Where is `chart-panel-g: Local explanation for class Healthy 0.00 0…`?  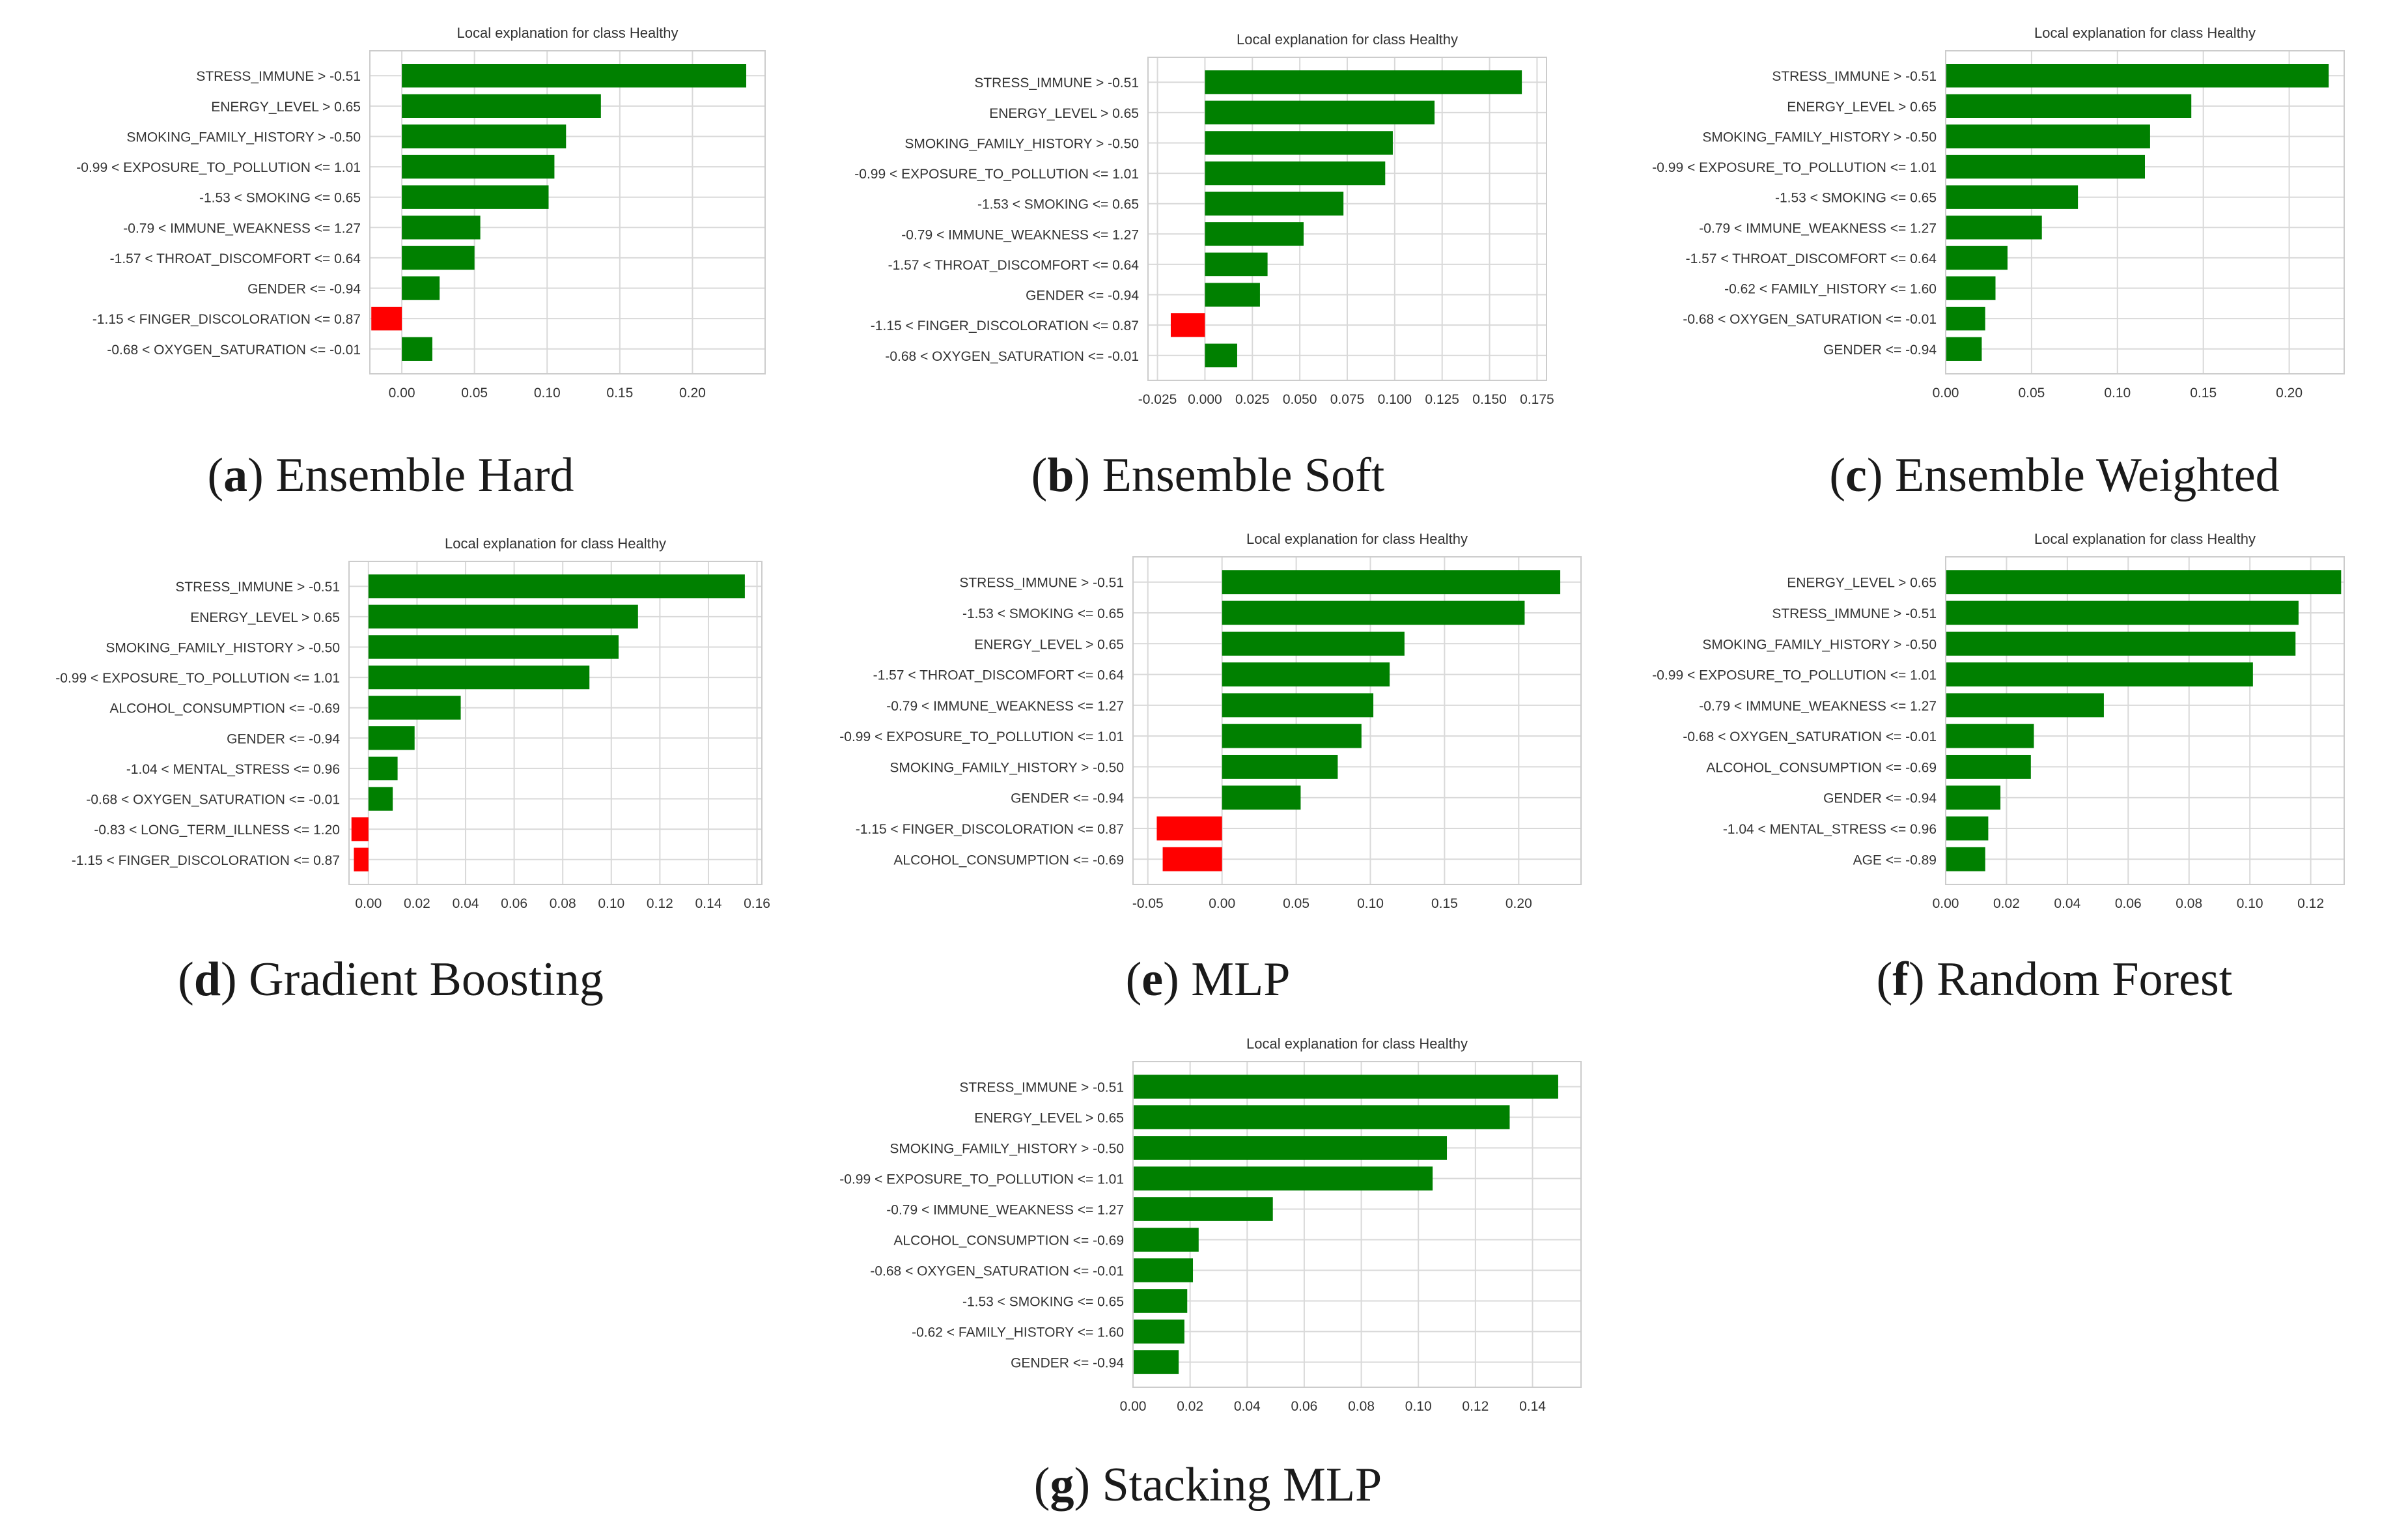
chart-panel-g: Local explanation for class Healthy 0.00 0… is located at coordinates (1210, 1225).